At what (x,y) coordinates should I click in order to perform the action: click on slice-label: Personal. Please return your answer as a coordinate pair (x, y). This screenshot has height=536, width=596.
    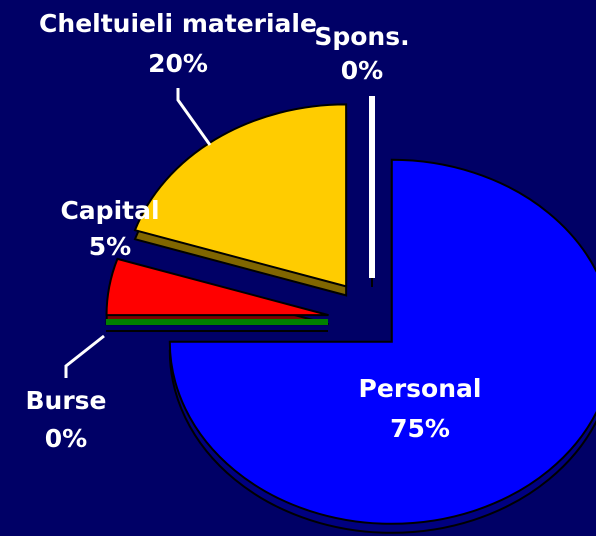
    Looking at the image, I should click on (420, 388).